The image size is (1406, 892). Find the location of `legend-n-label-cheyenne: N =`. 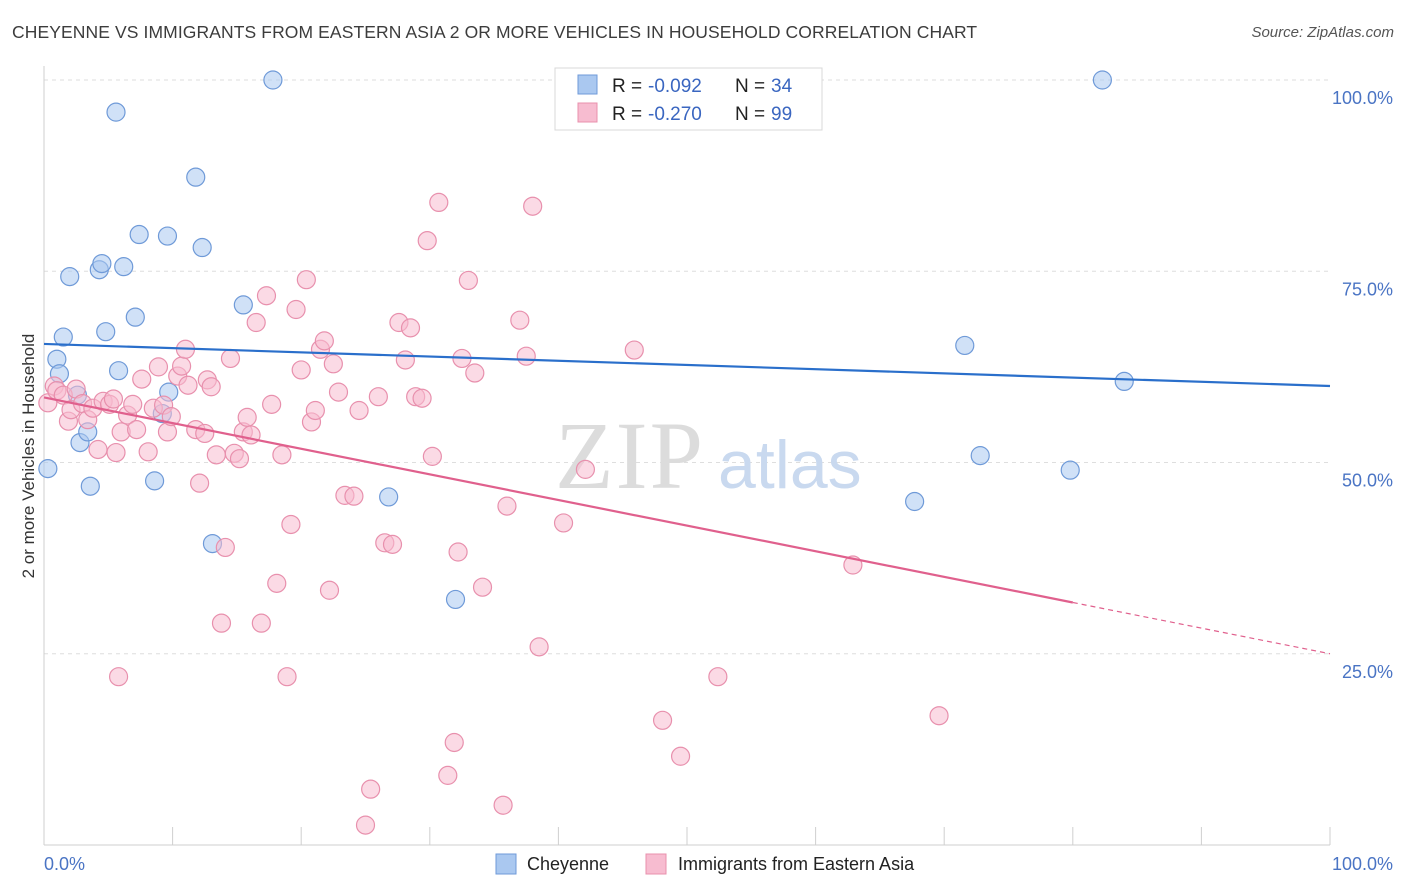

legend-n-label-cheyenne: N = is located at coordinates (750, 86).